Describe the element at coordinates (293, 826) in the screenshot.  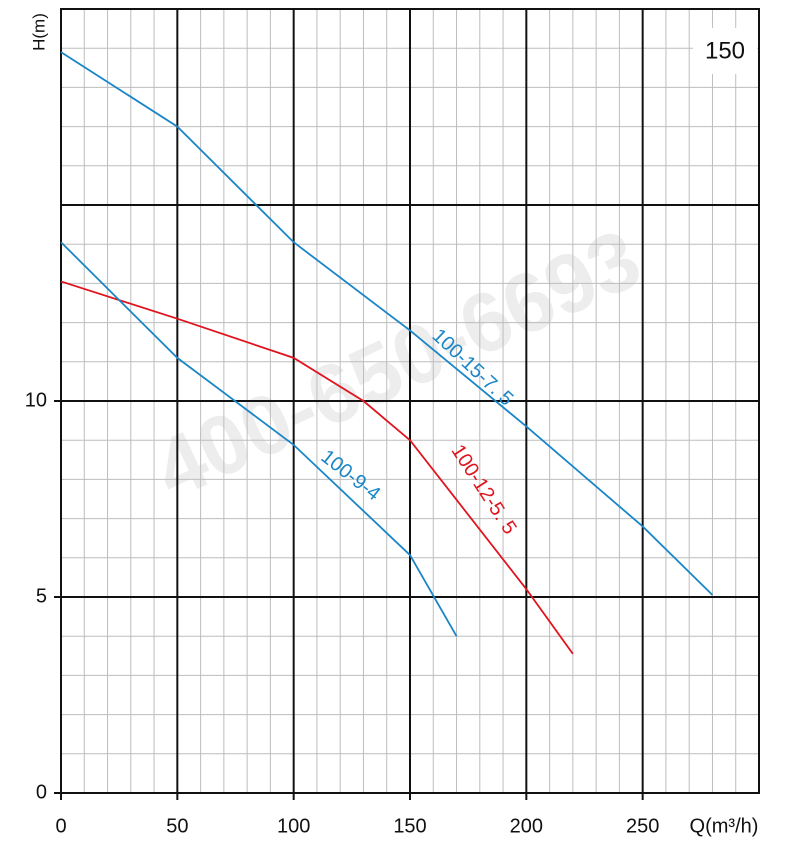
I see `x-tick-label: 100` at that location.